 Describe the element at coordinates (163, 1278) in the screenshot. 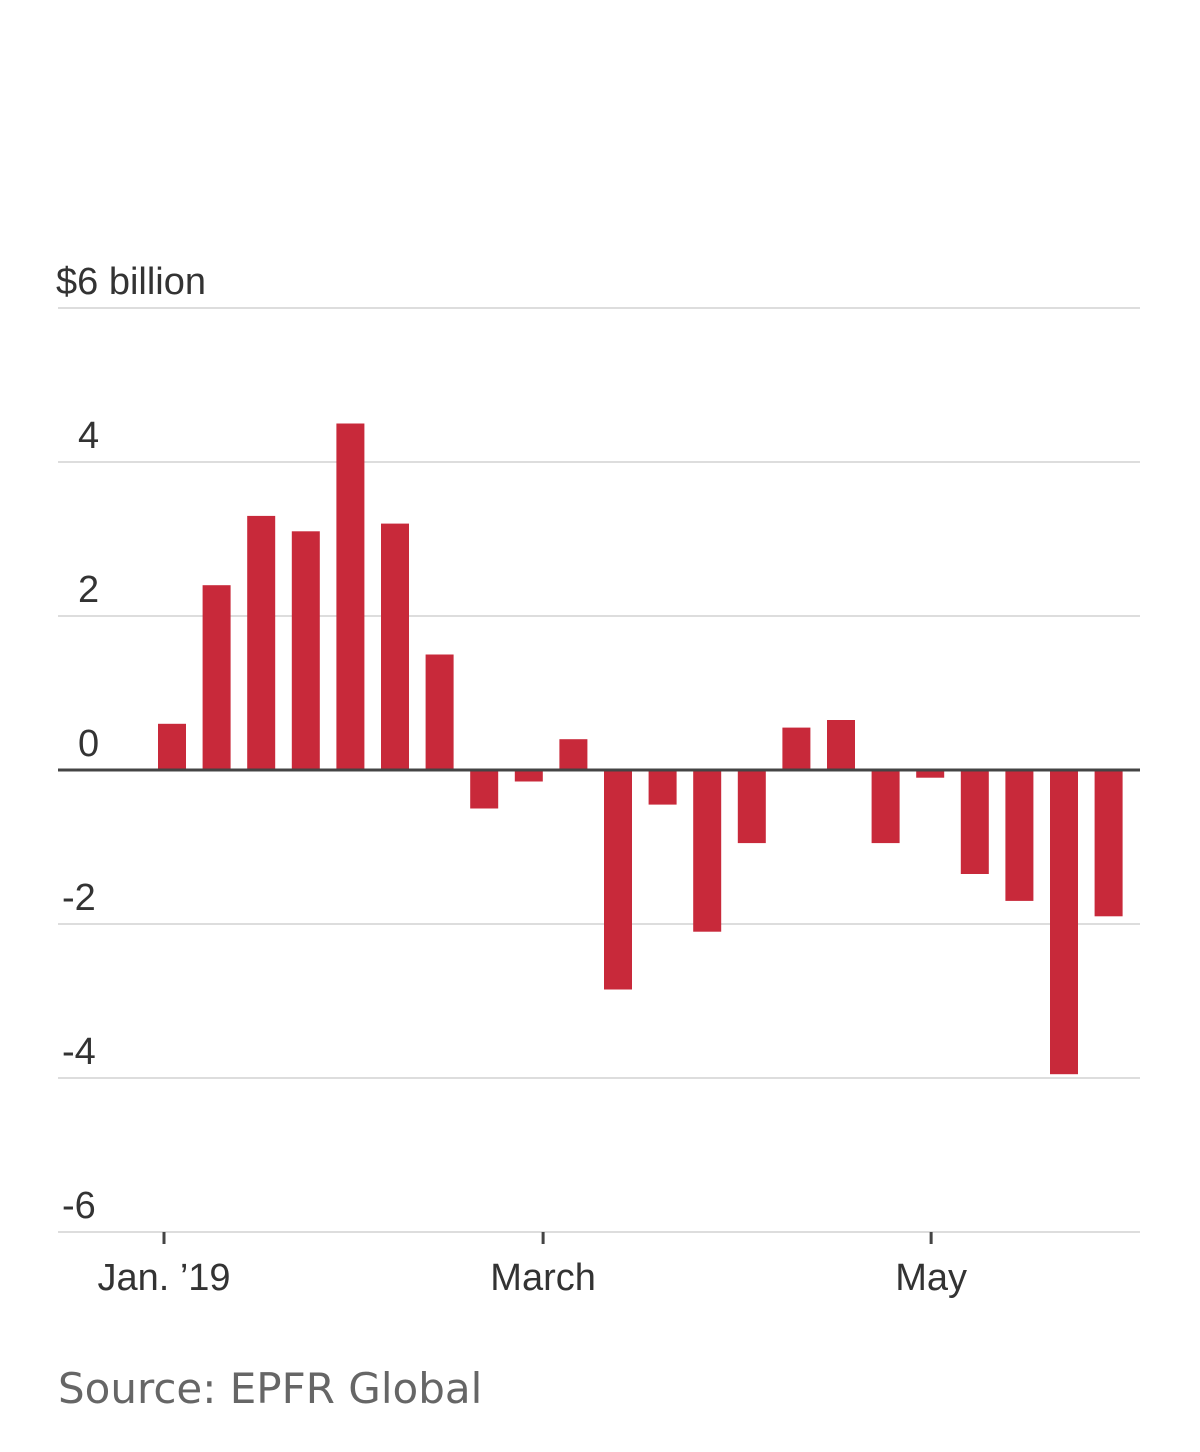

I see `x-tick-label: Jan. ’19` at that location.